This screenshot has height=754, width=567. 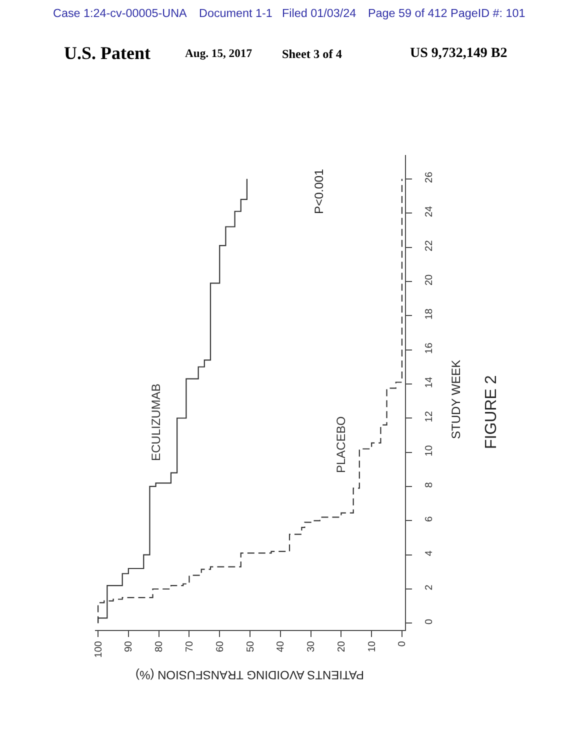 I want to click on text: Page 59 of 412 PageID #: 101, so click(x=447, y=13).